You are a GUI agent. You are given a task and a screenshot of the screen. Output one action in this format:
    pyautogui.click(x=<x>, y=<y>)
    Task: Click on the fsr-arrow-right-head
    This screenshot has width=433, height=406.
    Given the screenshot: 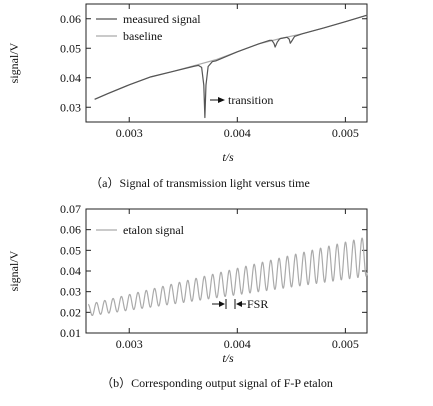 What is the action you would take?
    pyautogui.click(x=239, y=304)
    